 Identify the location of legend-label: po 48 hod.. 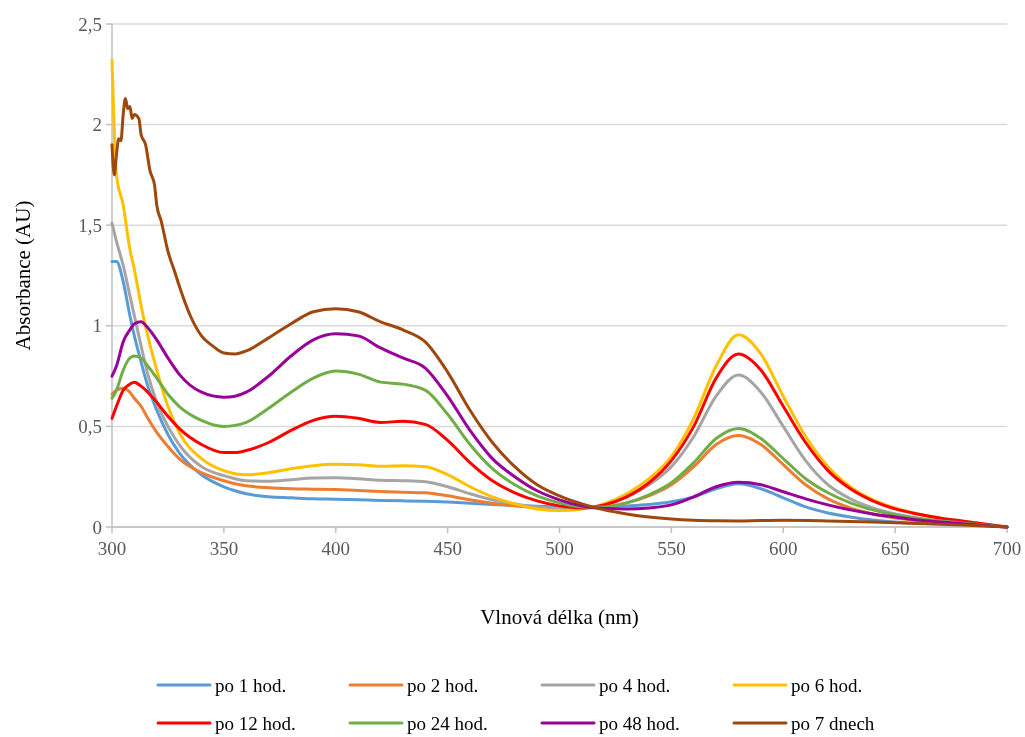
(639, 723).